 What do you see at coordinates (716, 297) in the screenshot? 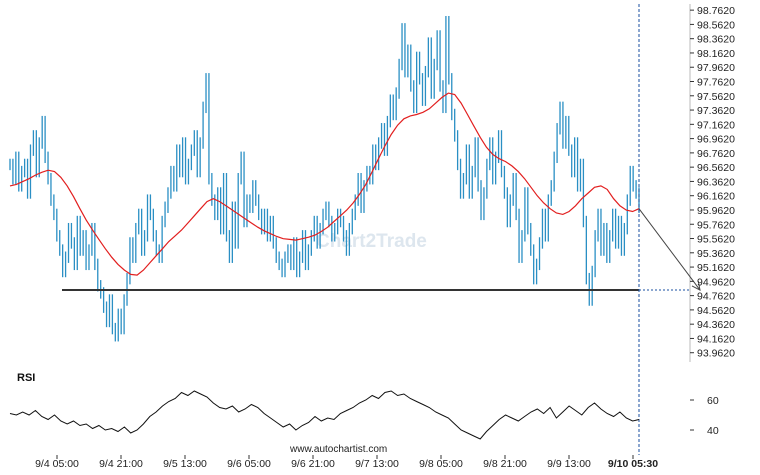
I see `price-tick-label: 94.7620` at bounding box center [716, 297].